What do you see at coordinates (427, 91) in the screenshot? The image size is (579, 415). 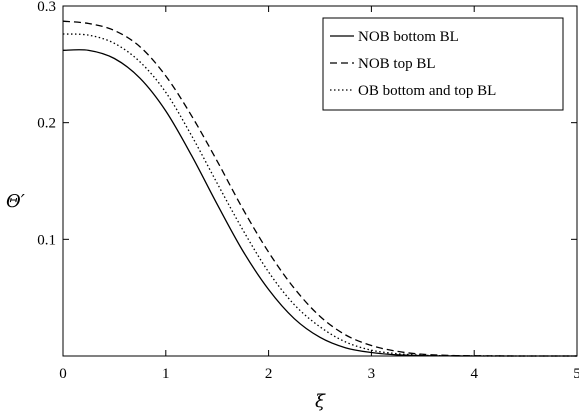 I see `legend-label-3: OB bottom and top BL` at bounding box center [427, 91].